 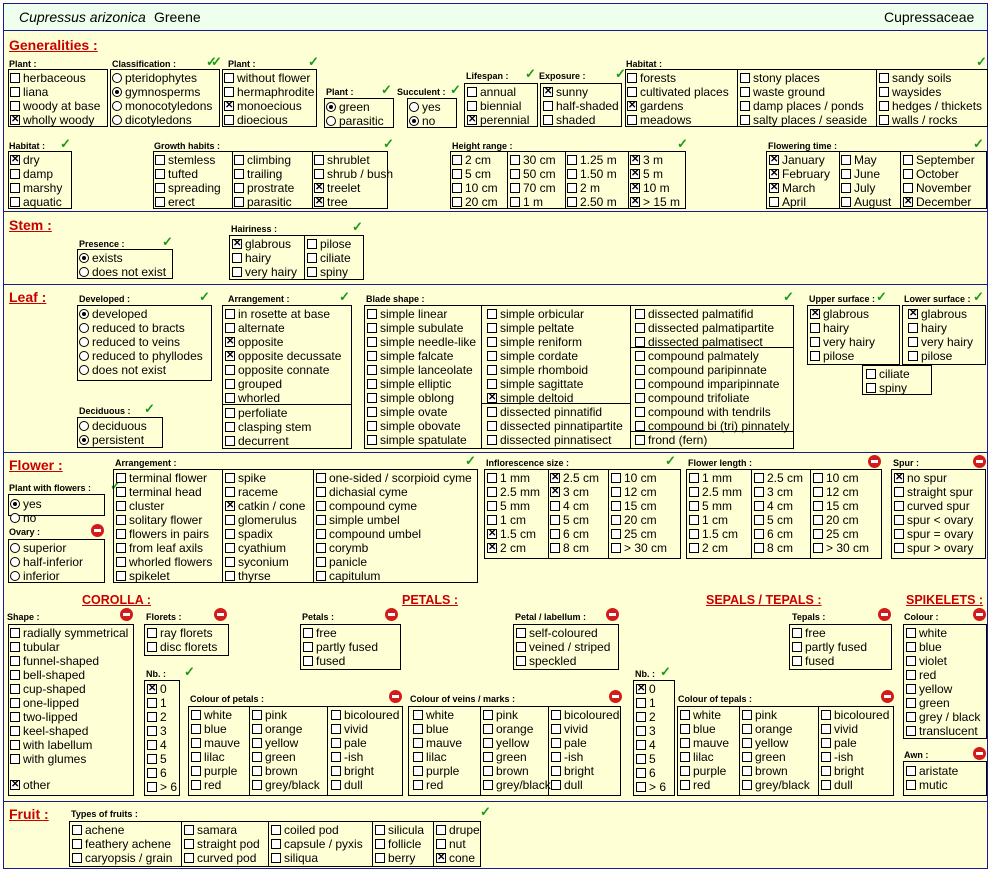 I want to click on option-arr_a: alternate, so click(x=254, y=328).